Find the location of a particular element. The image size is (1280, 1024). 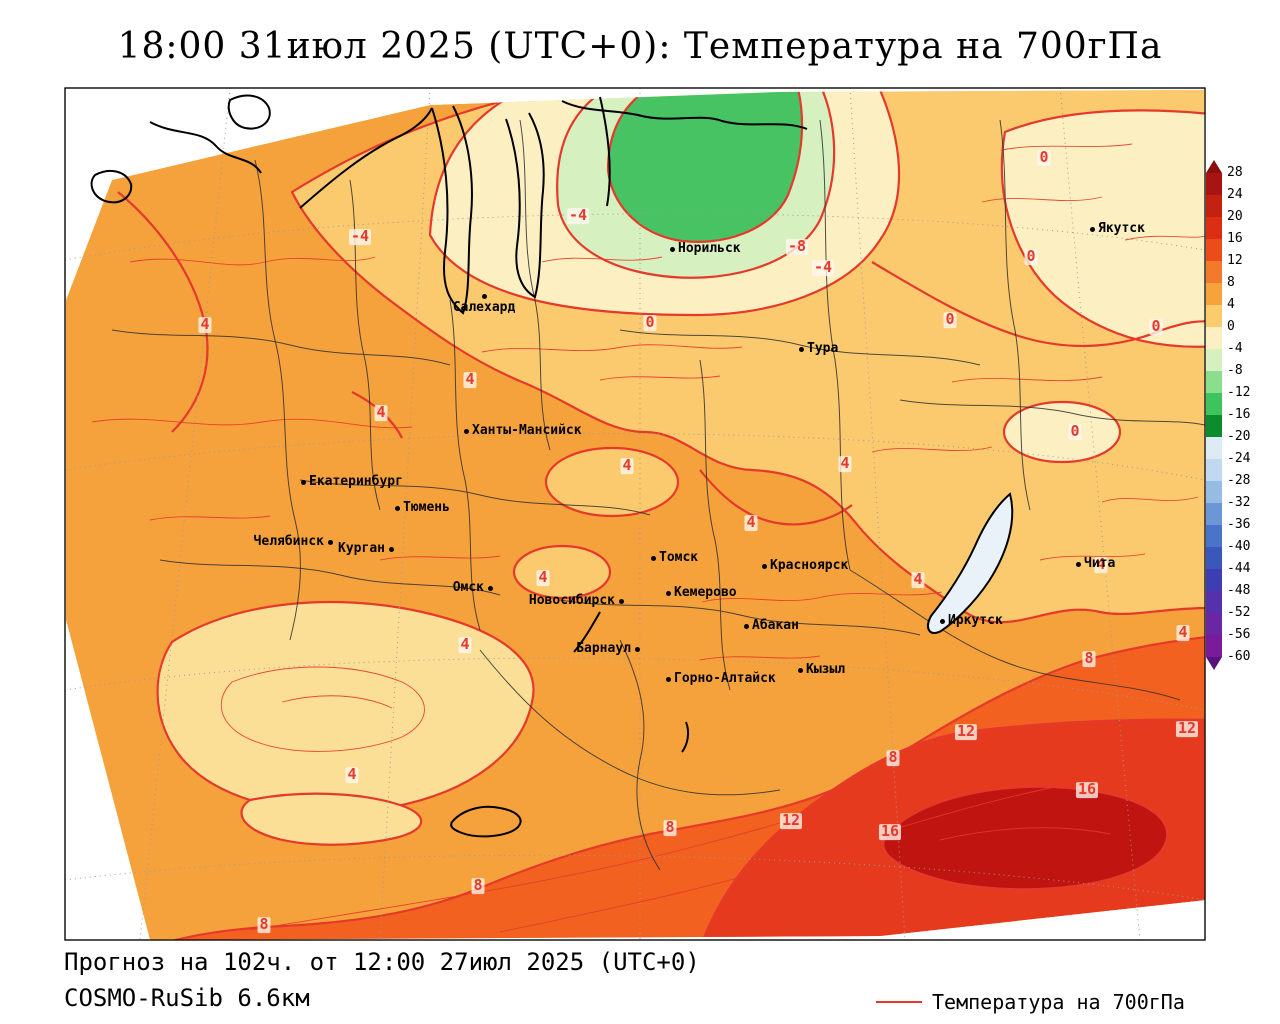

city-label: Кемерово is located at coordinates (705, 592).